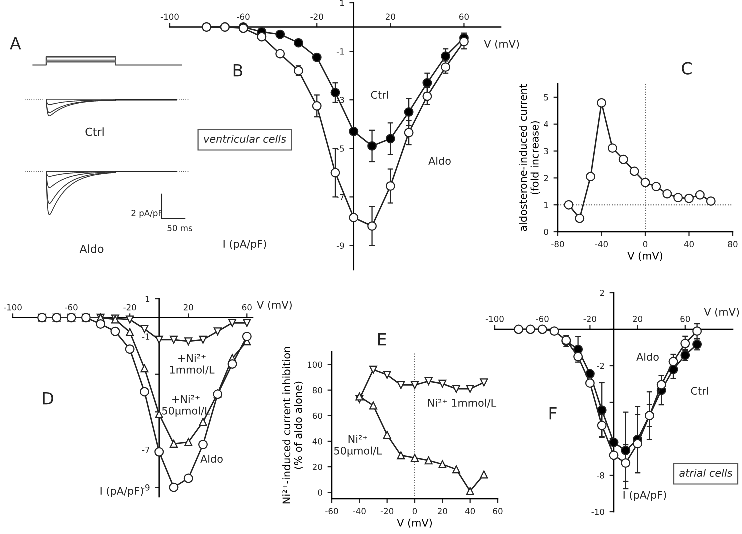 The height and width of the screenshot is (534, 742). What do you see at coordinates (546, 124) in the screenshot?
I see `y-tick-label: 4` at bounding box center [546, 124].